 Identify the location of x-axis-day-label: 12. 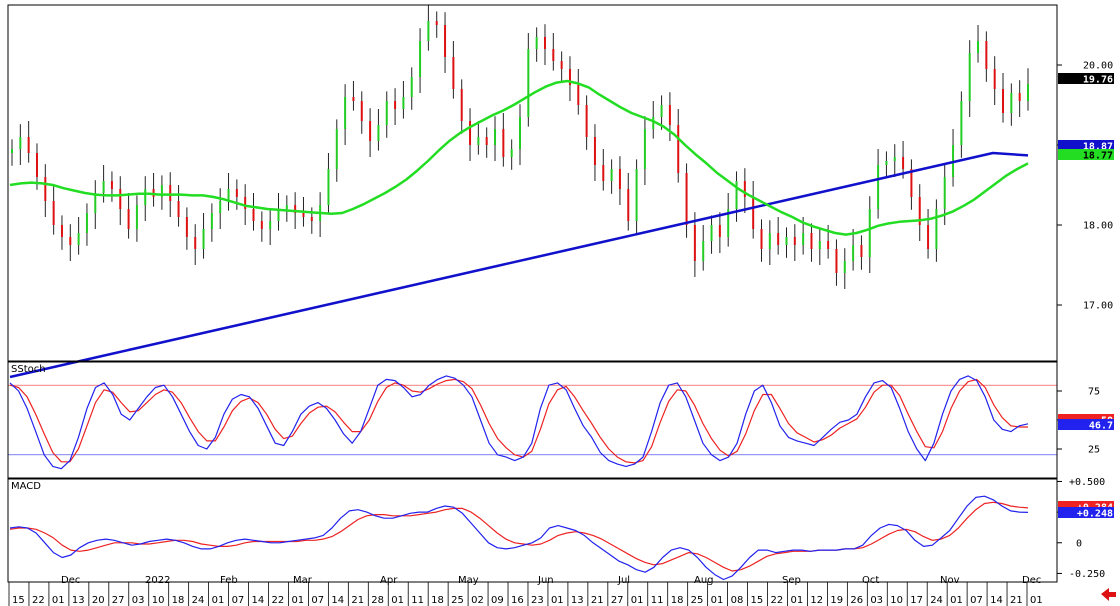
(816, 600).